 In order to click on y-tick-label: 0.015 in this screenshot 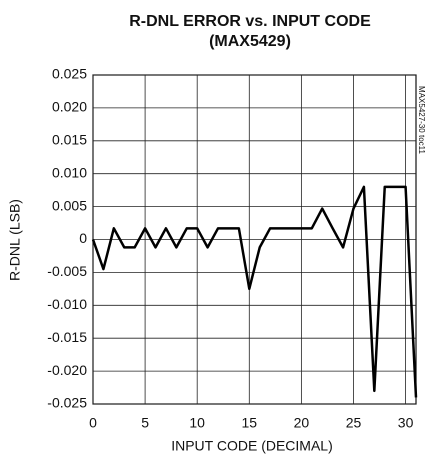, I will do `click(69, 140)`.